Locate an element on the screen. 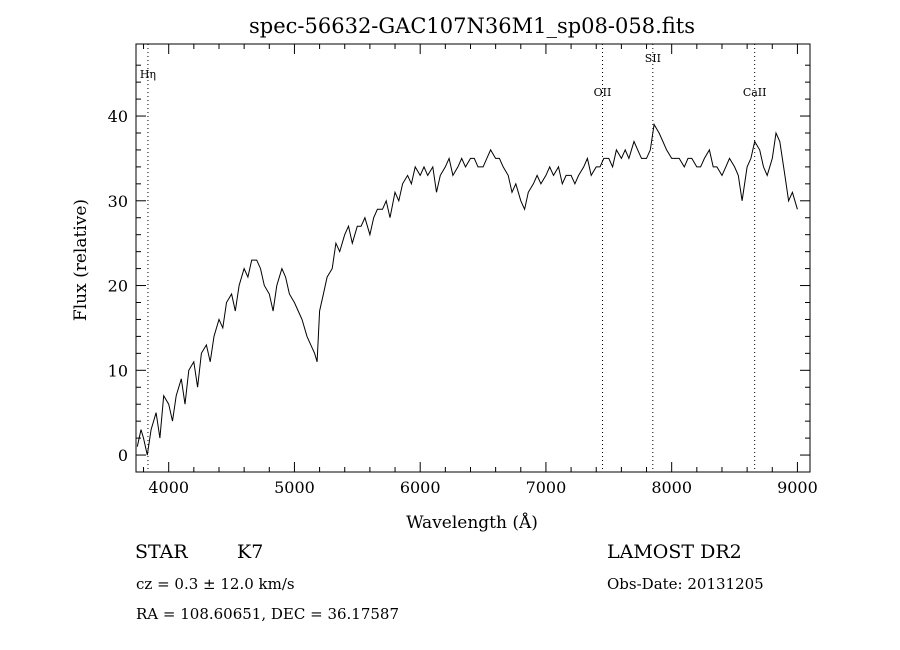  chart-title: spec-56632-GAC107N36M1_sp08-058.fits is located at coordinates (472, 26).